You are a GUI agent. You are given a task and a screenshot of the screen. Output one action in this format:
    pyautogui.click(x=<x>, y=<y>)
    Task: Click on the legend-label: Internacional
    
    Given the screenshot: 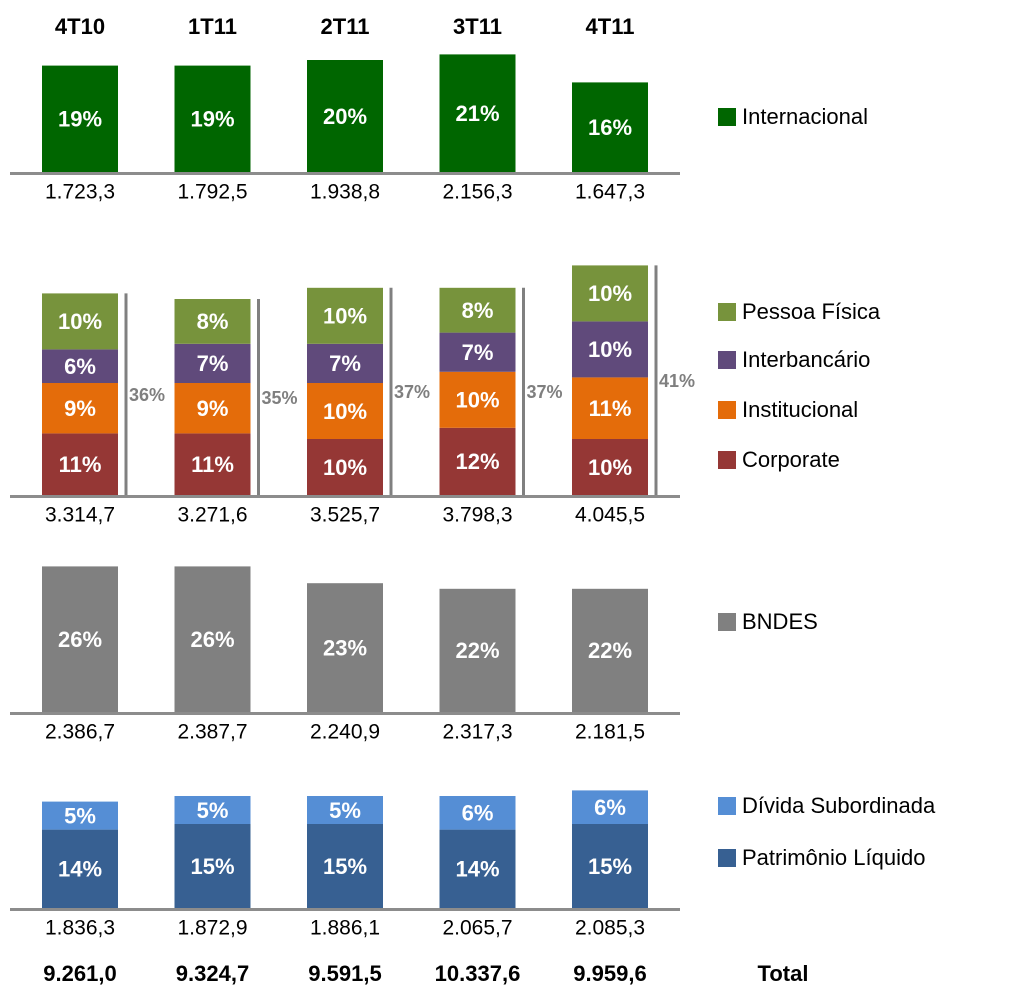 What is the action you would take?
    pyautogui.click(x=805, y=116)
    